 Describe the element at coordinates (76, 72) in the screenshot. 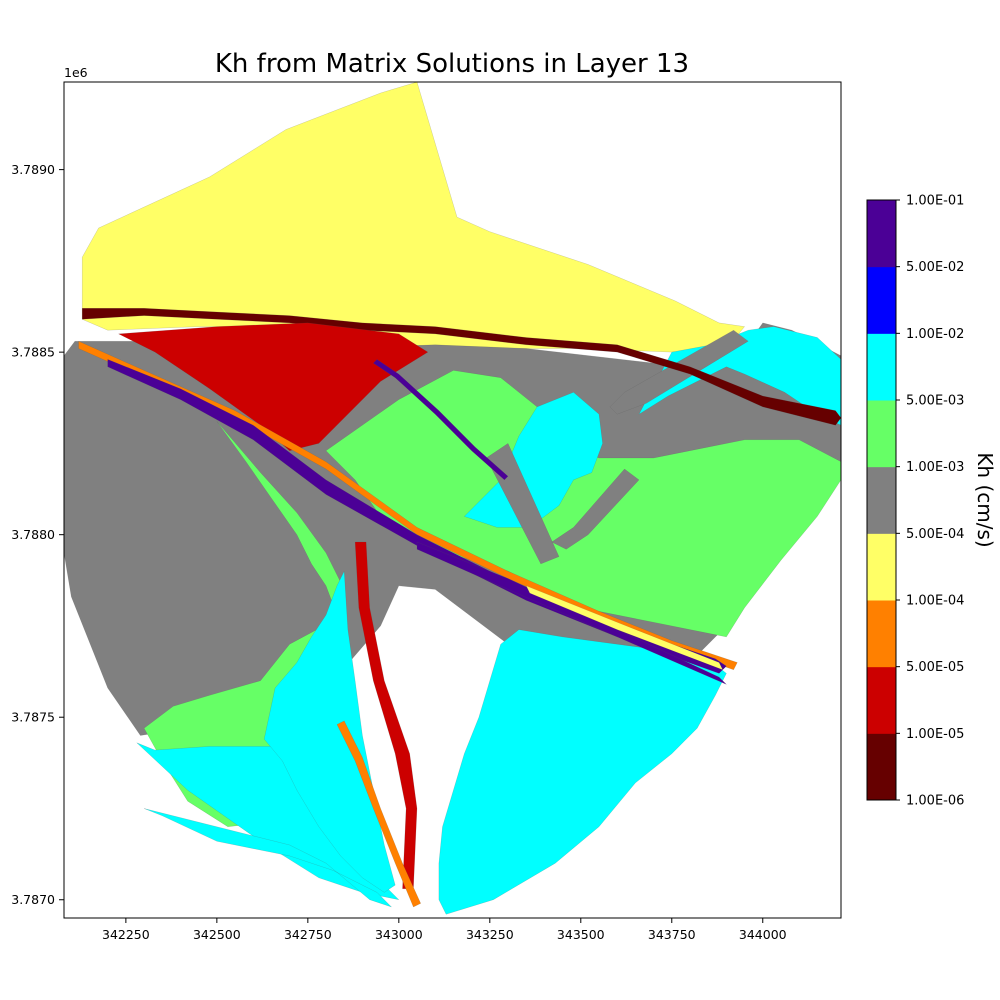

I see `y-offset-label: 1e6` at that location.